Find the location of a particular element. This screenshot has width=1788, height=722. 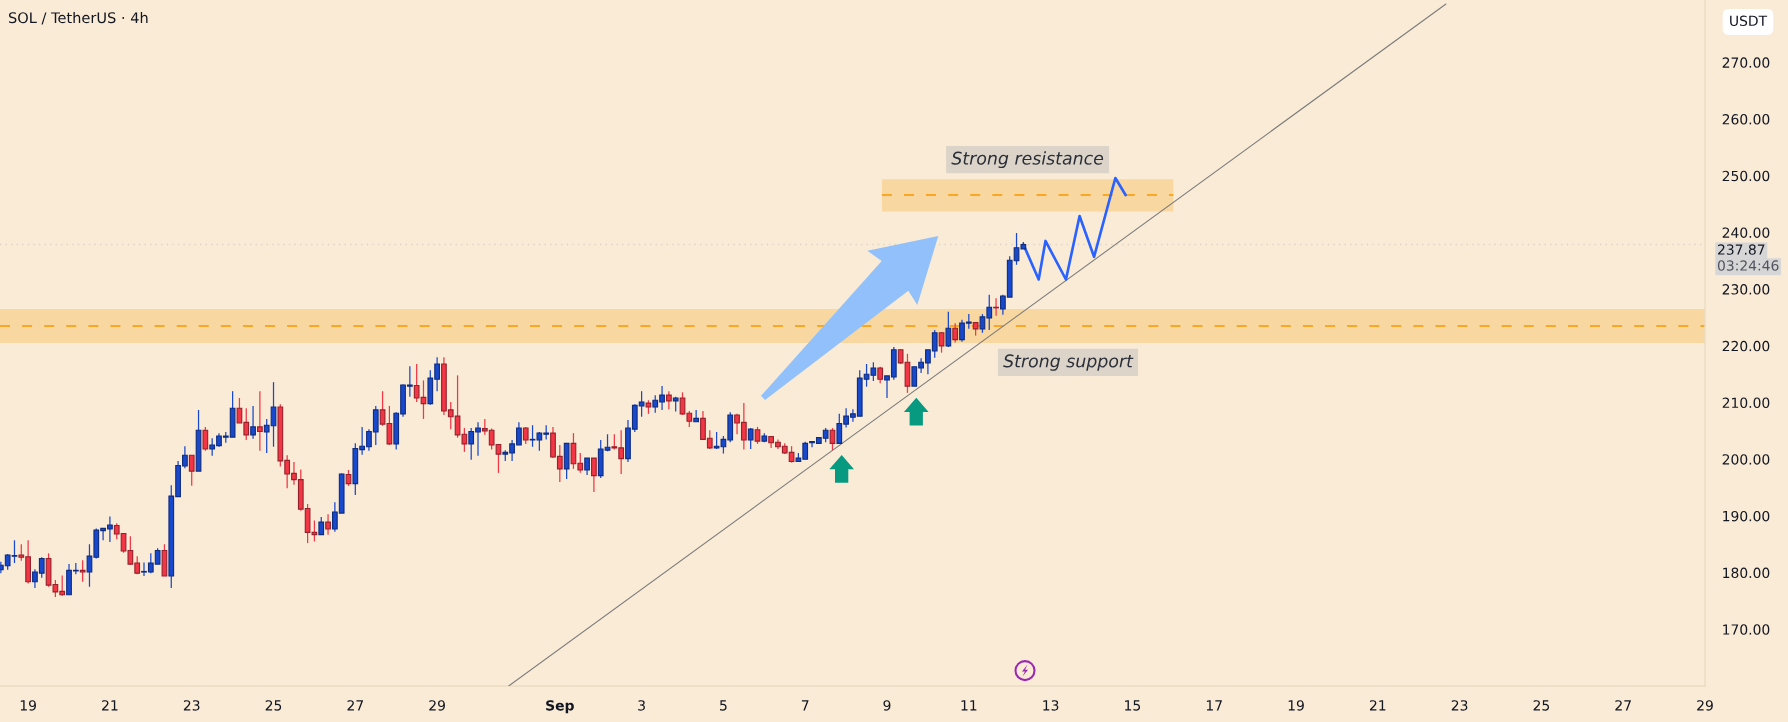

x-tick-label: 9 is located at coordinates (887, 705).